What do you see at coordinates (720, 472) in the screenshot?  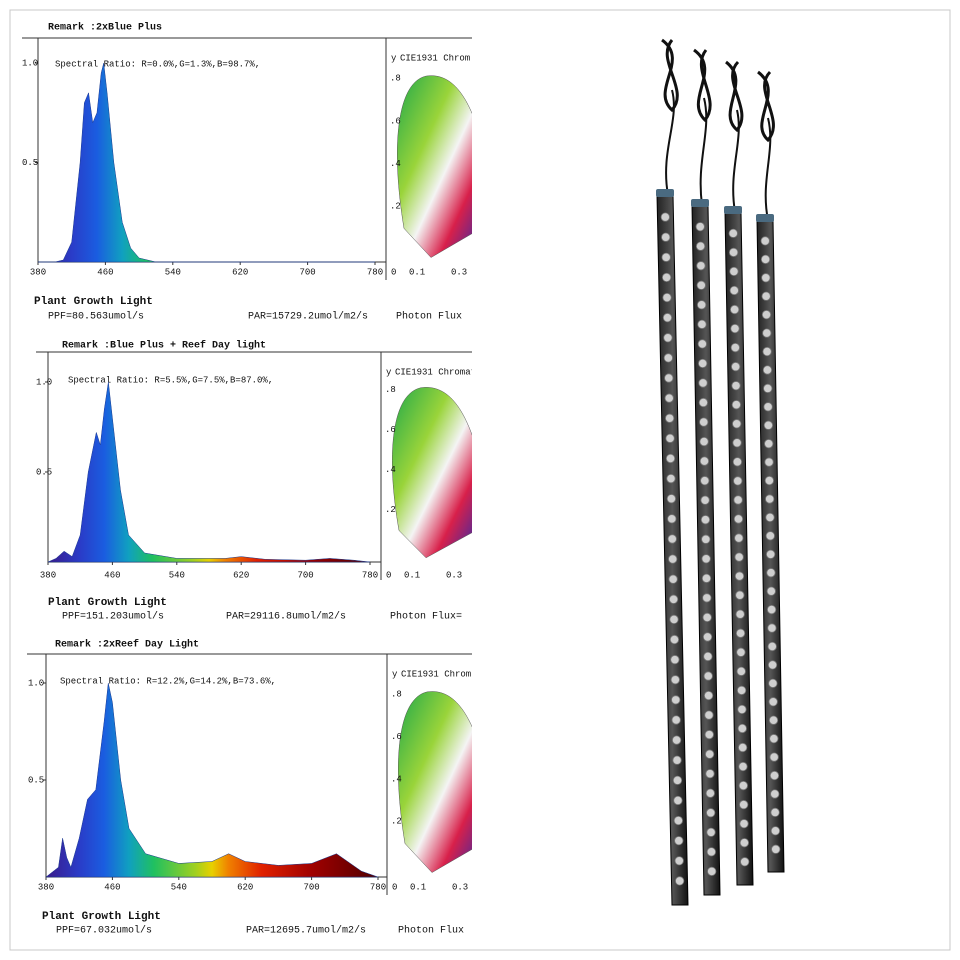 I see `led-bars` at bounding box center [720, 472].